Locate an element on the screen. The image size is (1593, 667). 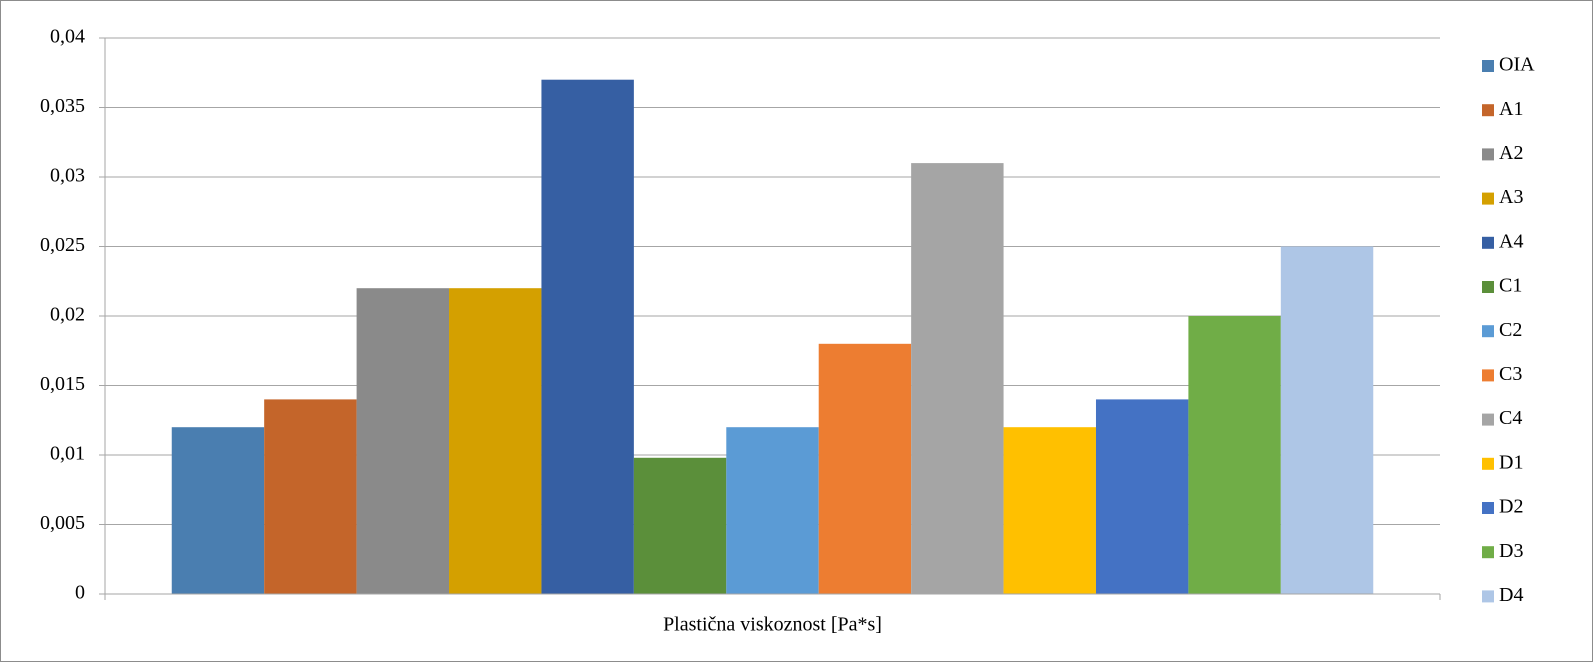
legend-label: C2 is located at coordinates (1510, 330).